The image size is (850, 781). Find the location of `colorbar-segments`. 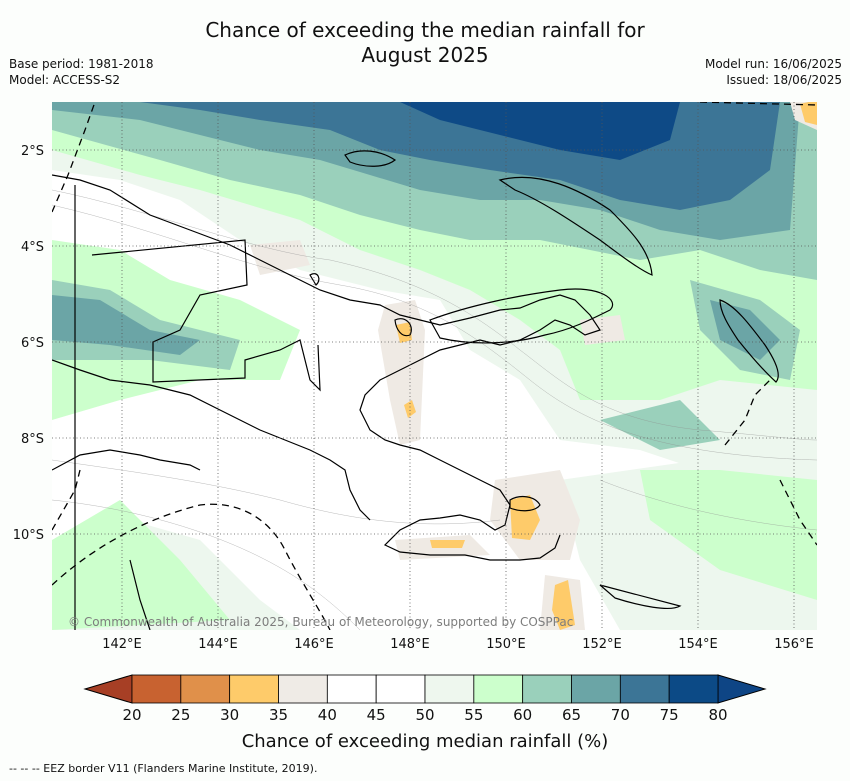

colorbar-segments is located at coordinates (425, 689).